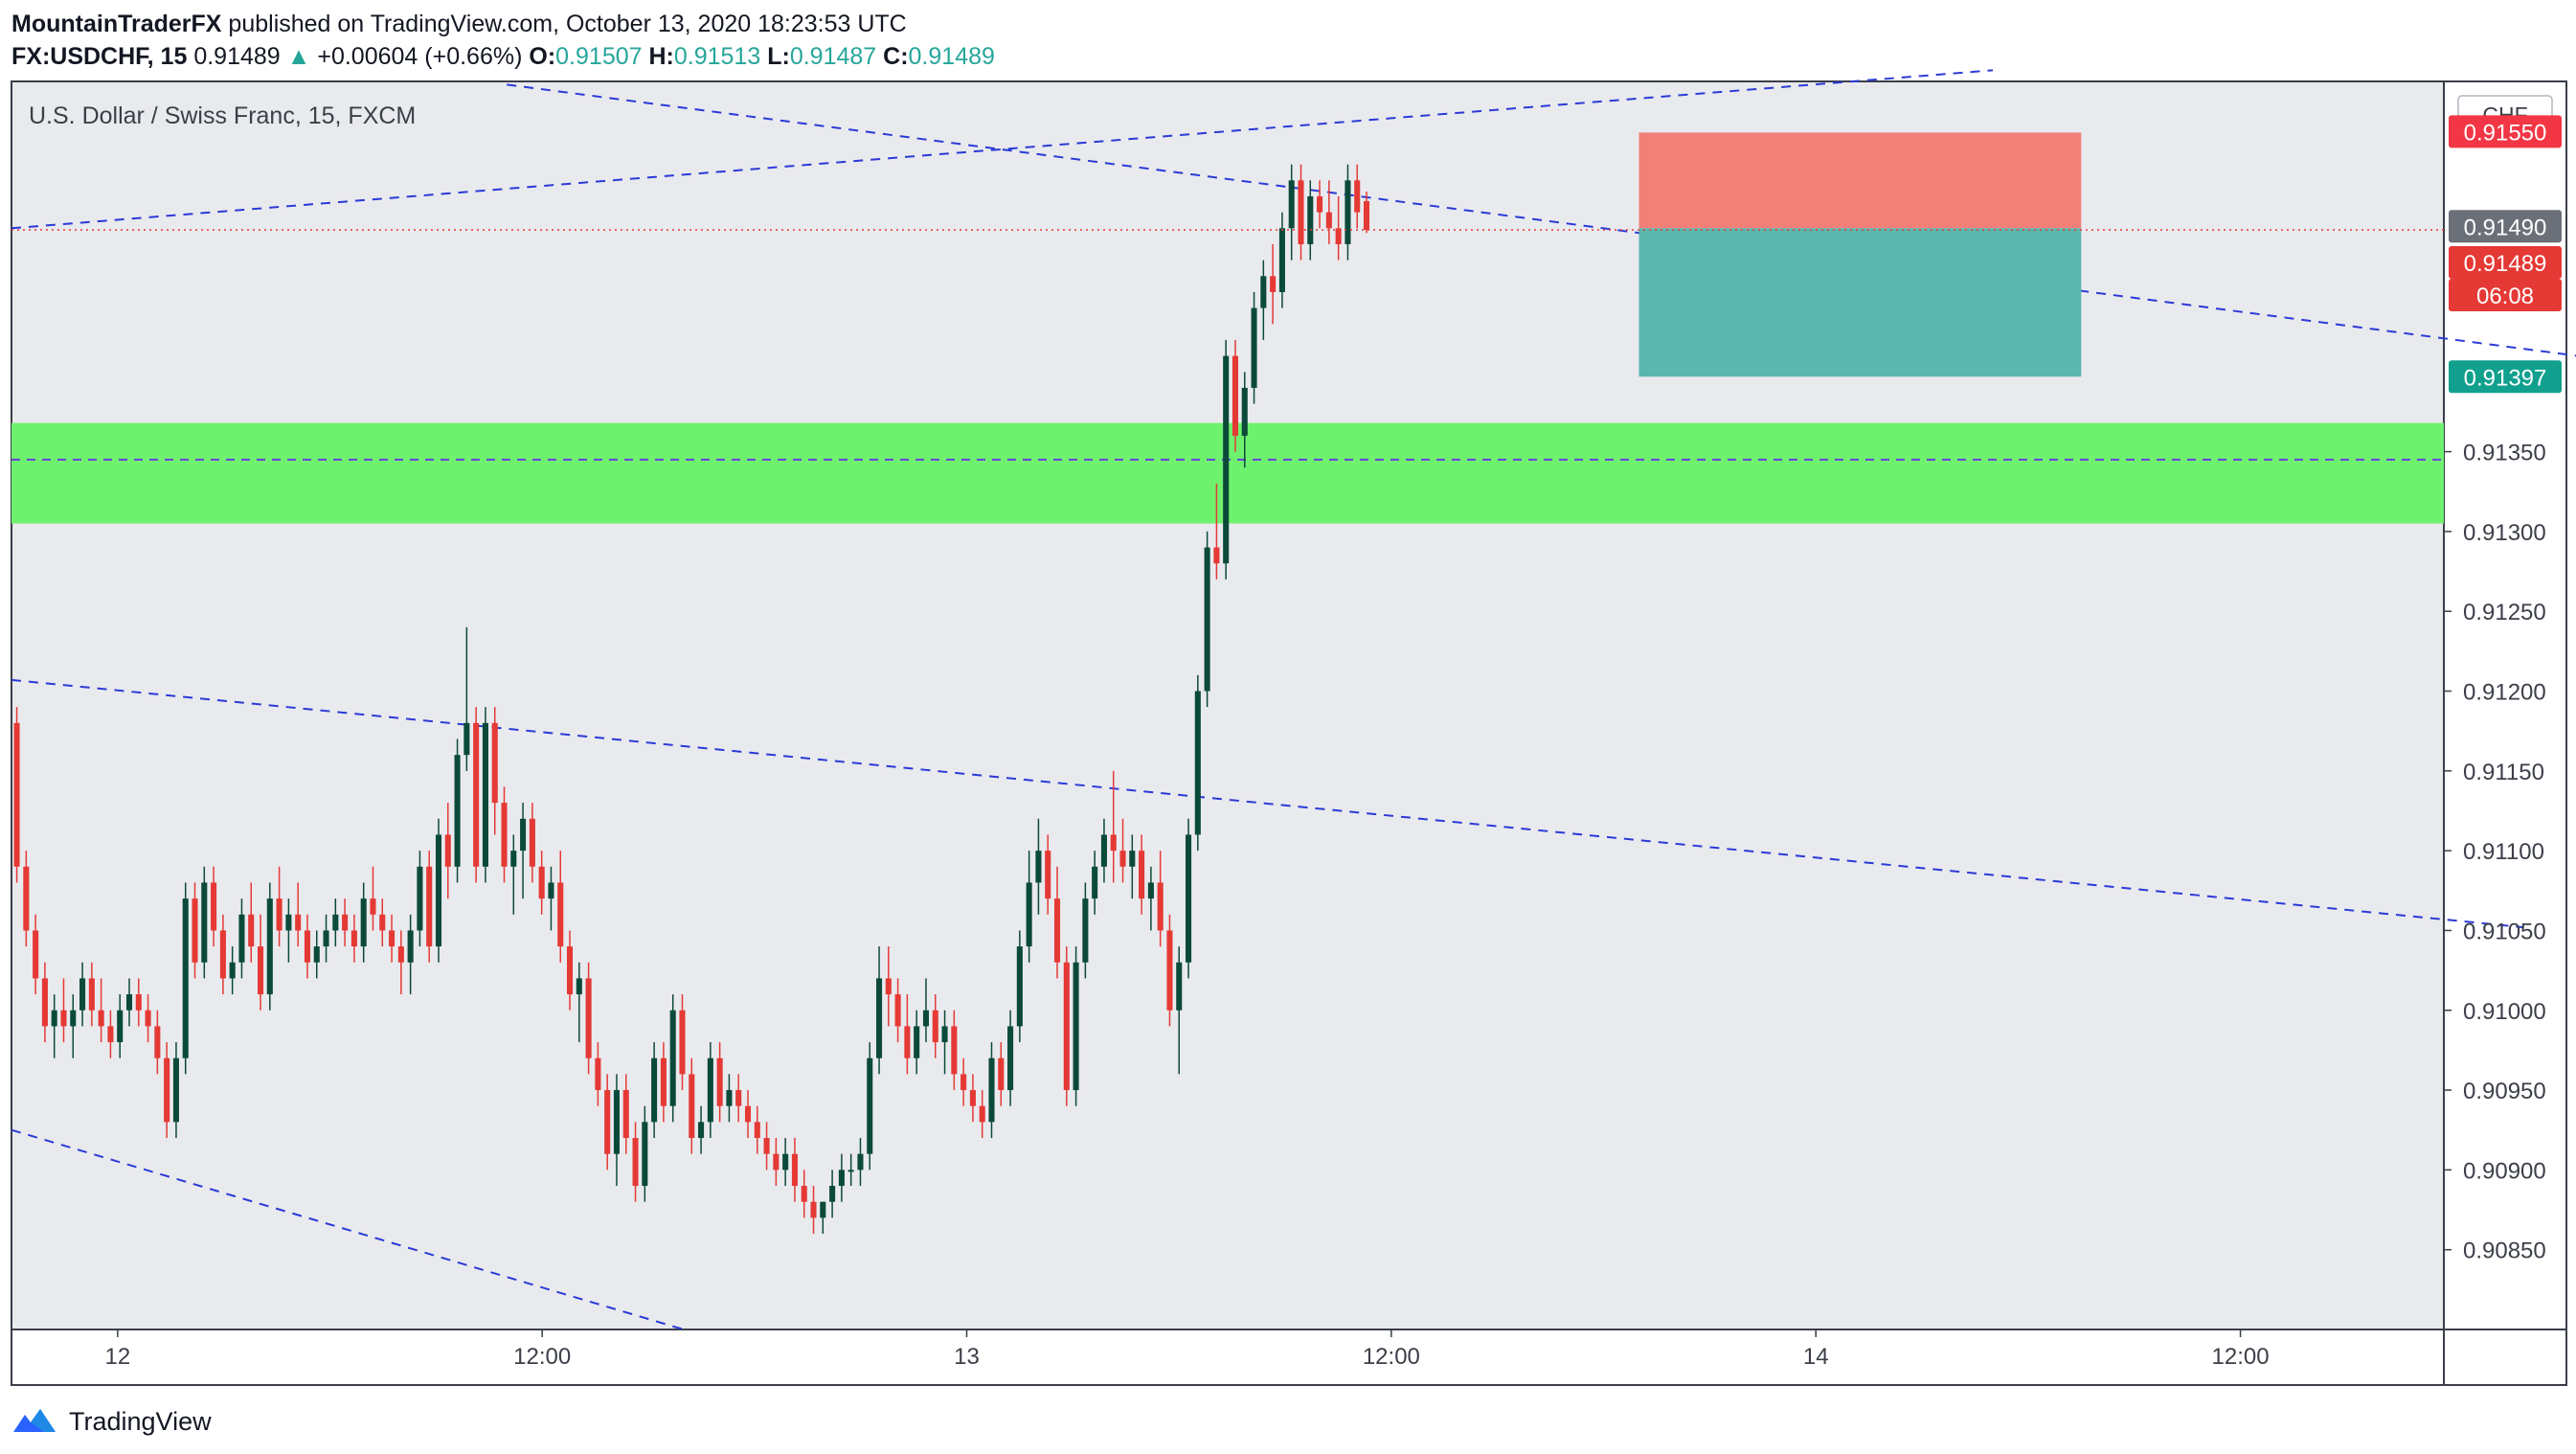 Image resolution: width=2576 pixels, height=1454 pixels. Describe the element at coordinates (298, 57) in the screenshot. I see `up-arrow-icon: ▲` at that location.